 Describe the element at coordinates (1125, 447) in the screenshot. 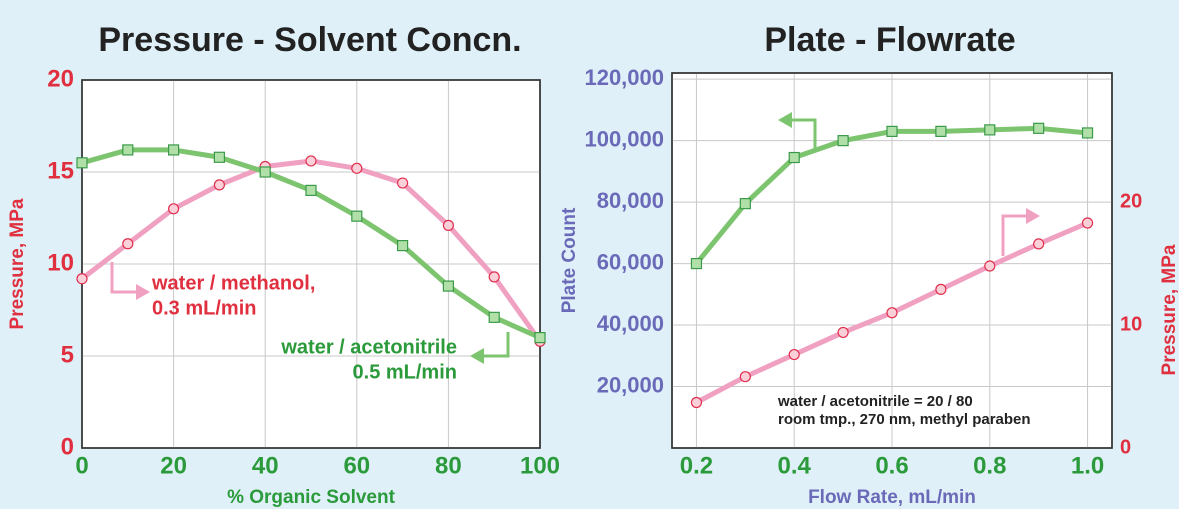

I see `y2-tick-label: 0` at that location.